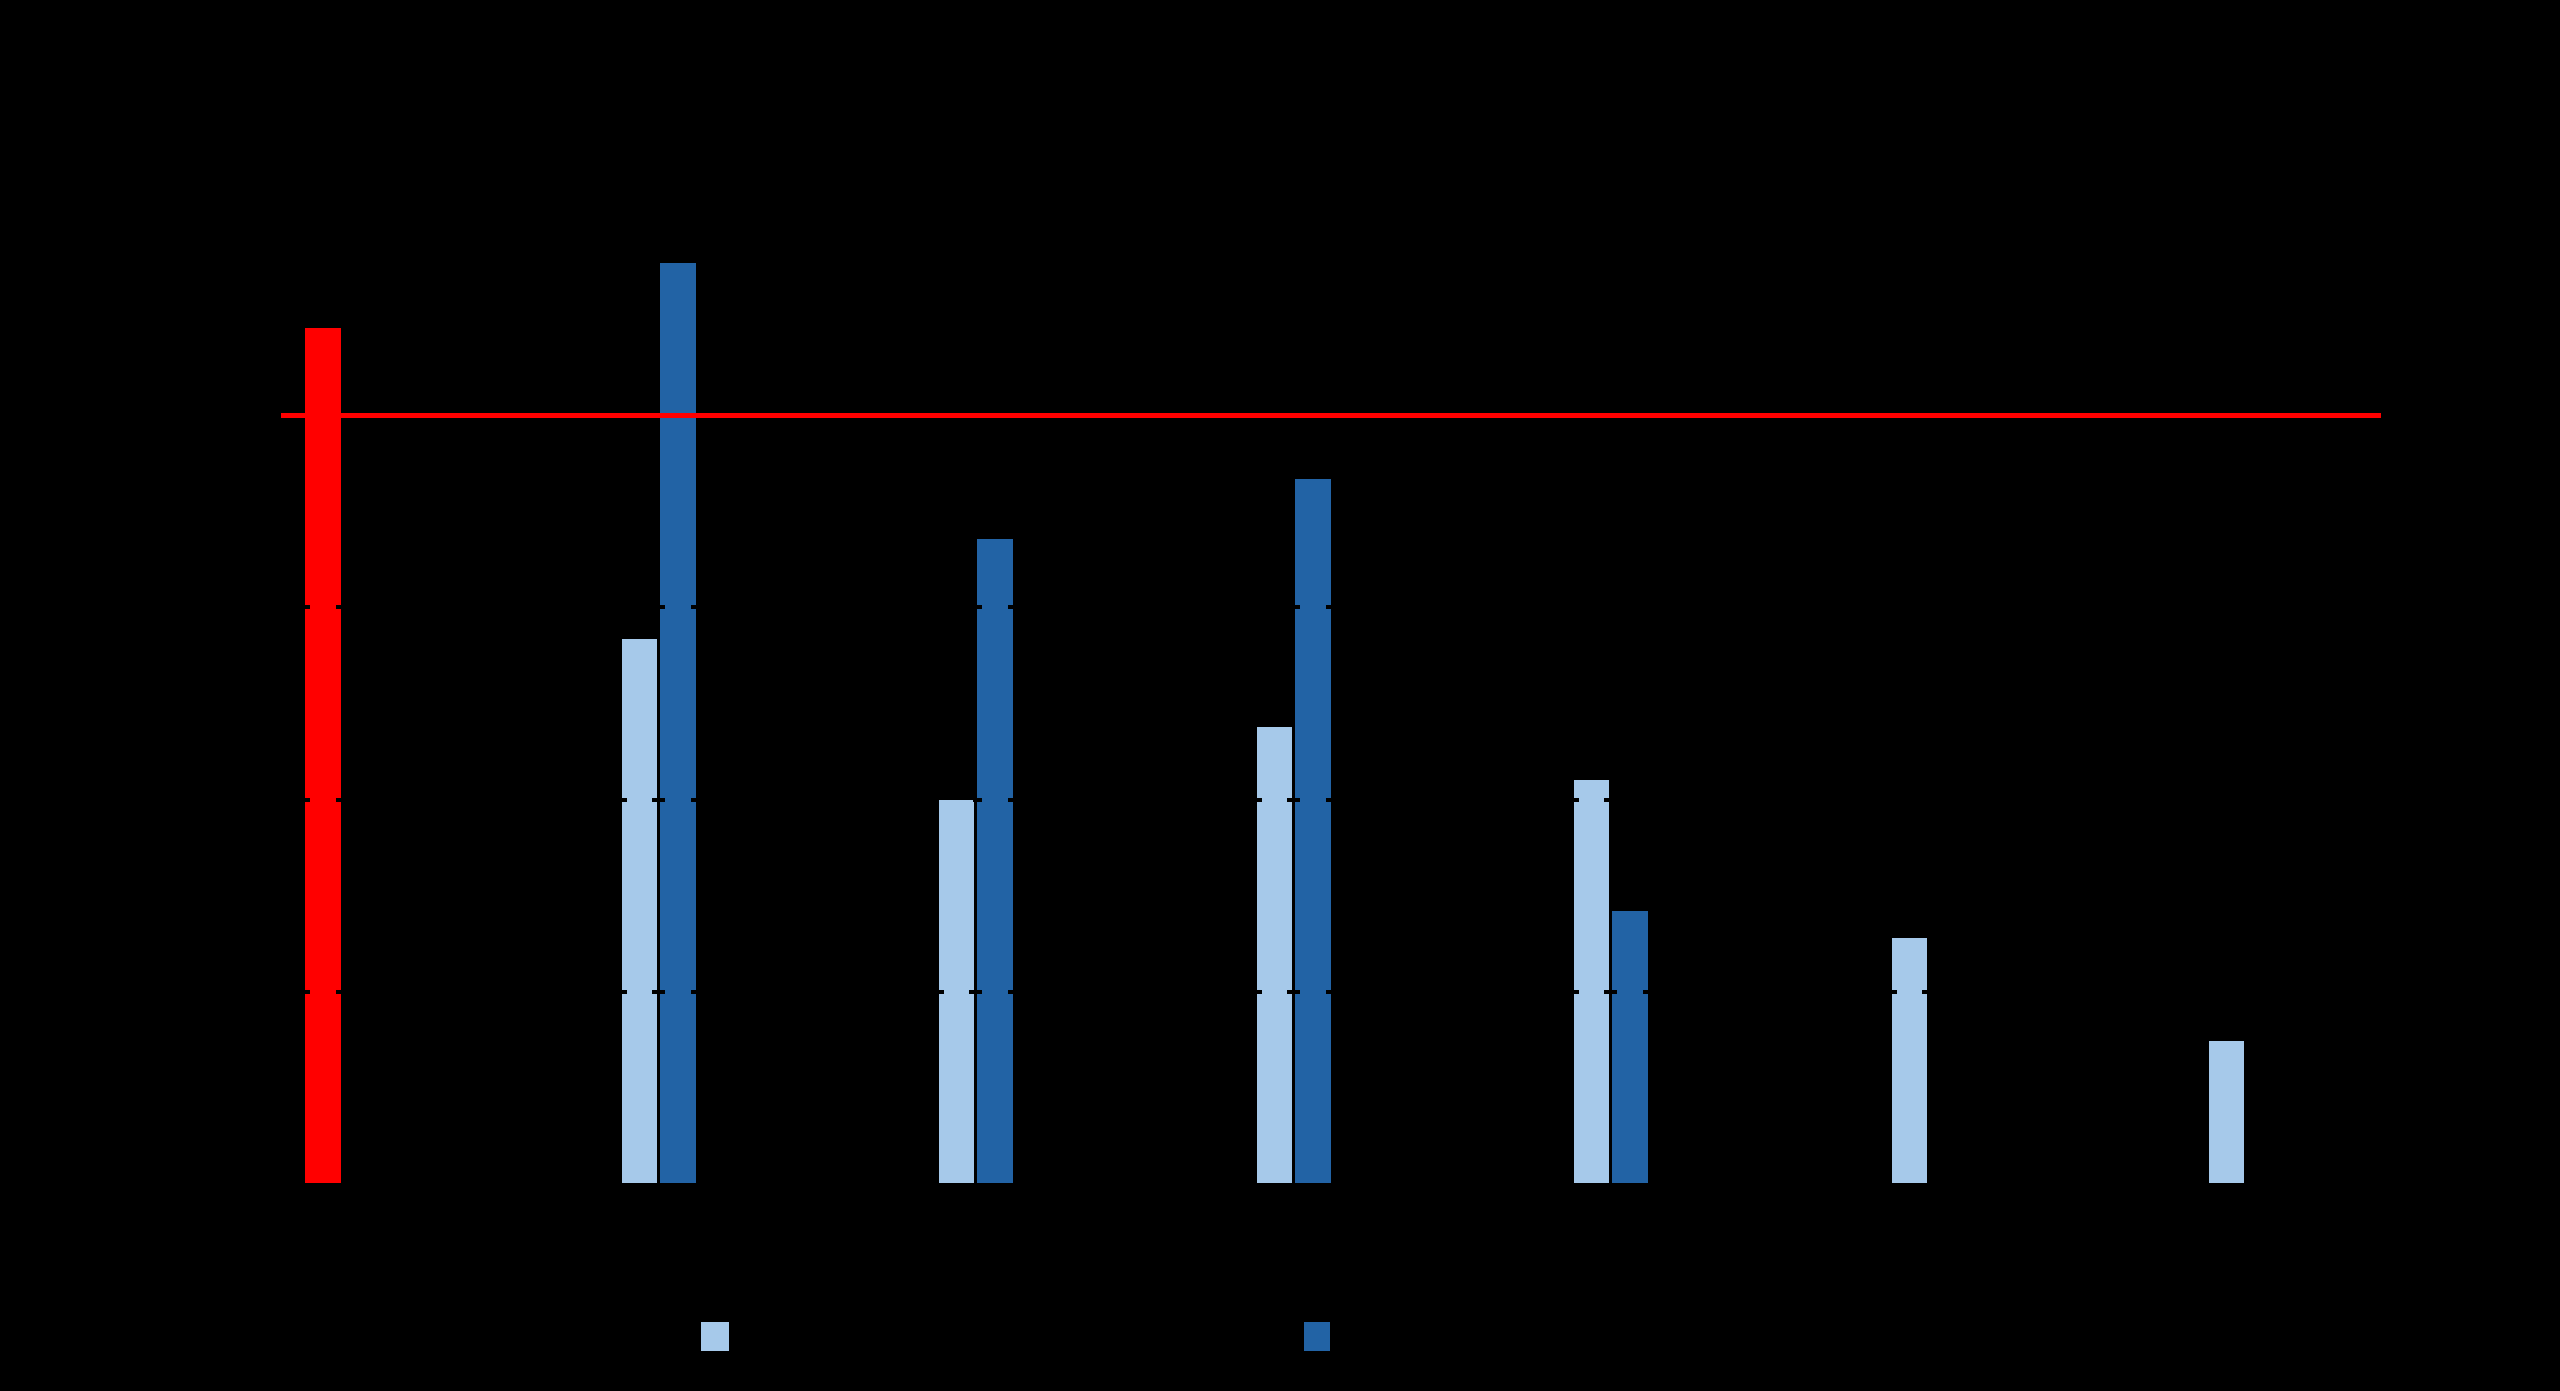 This screenshot has width=2560, height=1391. What do you see at coordinates (323, 755) in the screenshot?
I see `red-reference-bar` at bounding box center [323, 755].